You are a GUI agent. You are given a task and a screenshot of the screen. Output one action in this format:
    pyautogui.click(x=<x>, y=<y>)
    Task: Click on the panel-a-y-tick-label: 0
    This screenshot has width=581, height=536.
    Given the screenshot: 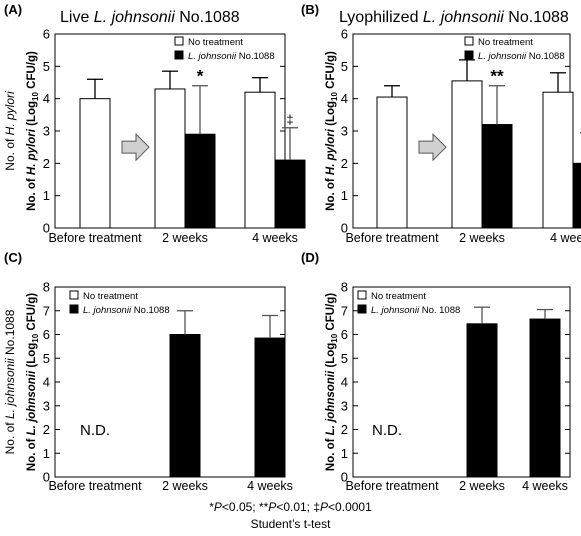 What is the action you would take?
    pyautogui.click(x=46, y=228)
    